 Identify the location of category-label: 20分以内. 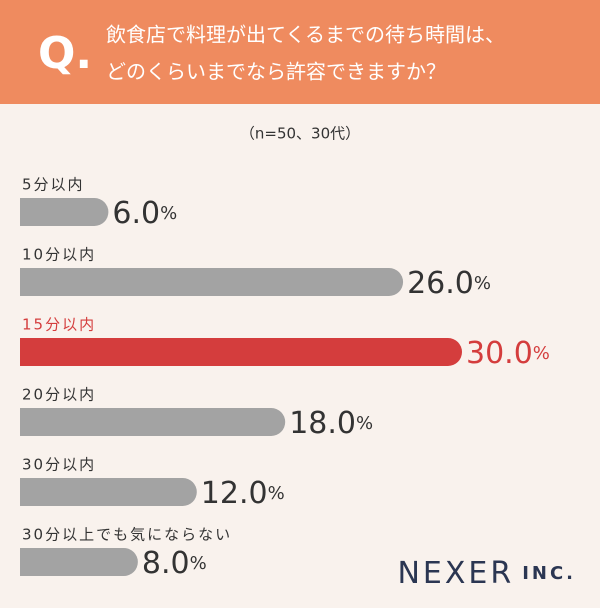
(59, 395).